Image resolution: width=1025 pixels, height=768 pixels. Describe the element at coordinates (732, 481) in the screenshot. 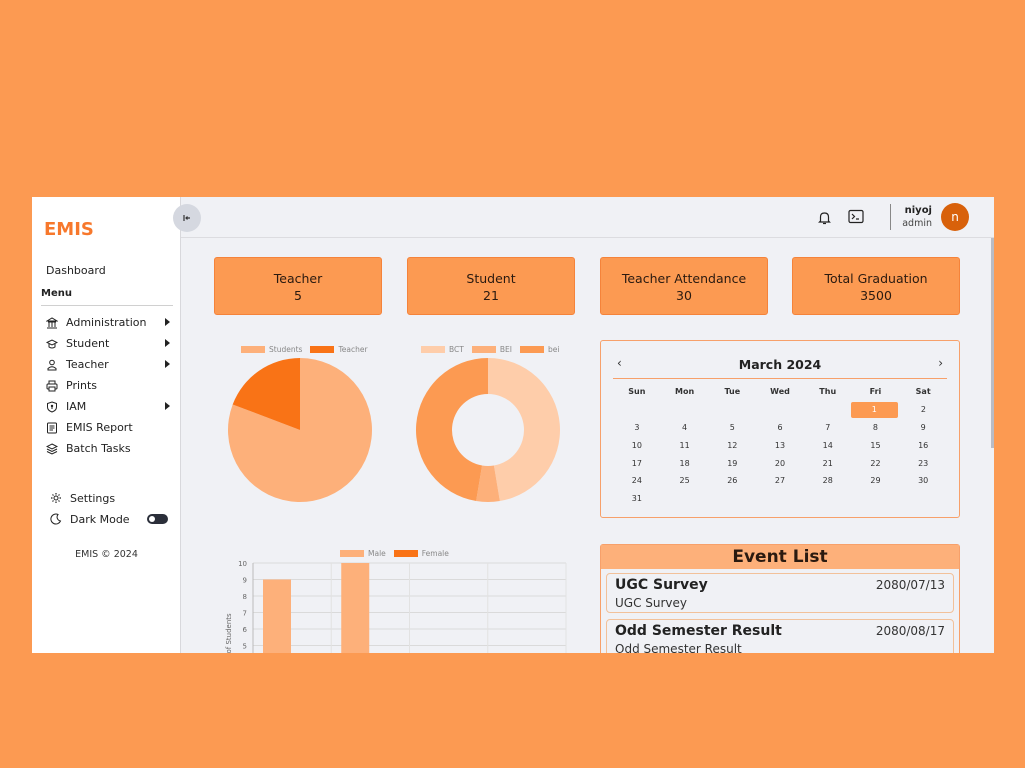

I see `calendar-day: 26` at that location.